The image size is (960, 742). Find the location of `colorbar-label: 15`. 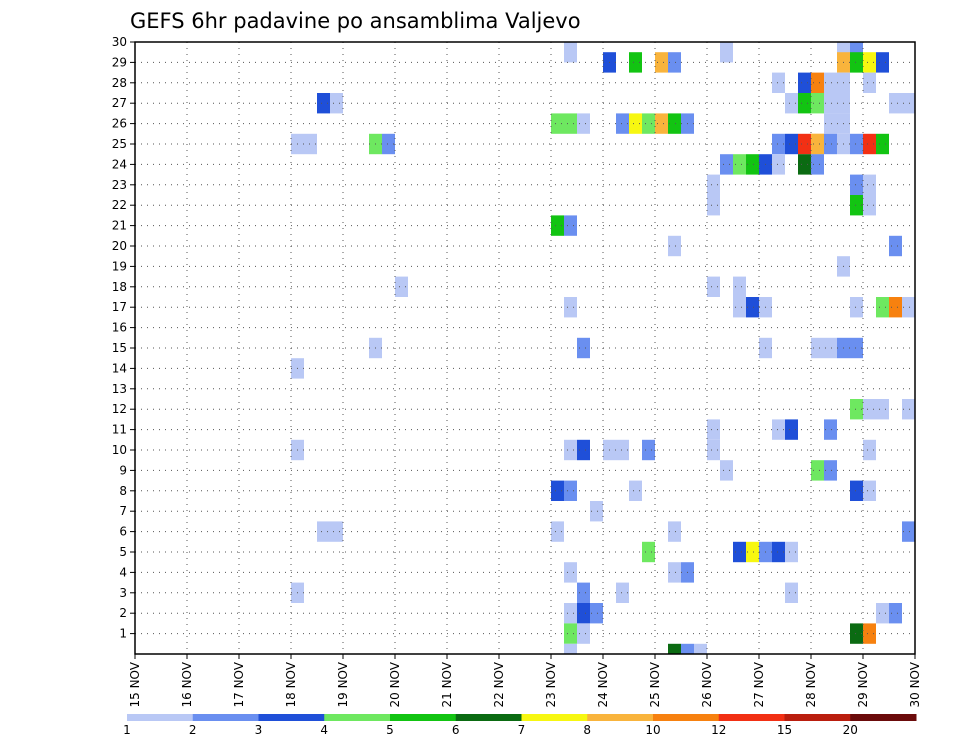

colorbar-label: 15 is located at coordinates (784, 730).